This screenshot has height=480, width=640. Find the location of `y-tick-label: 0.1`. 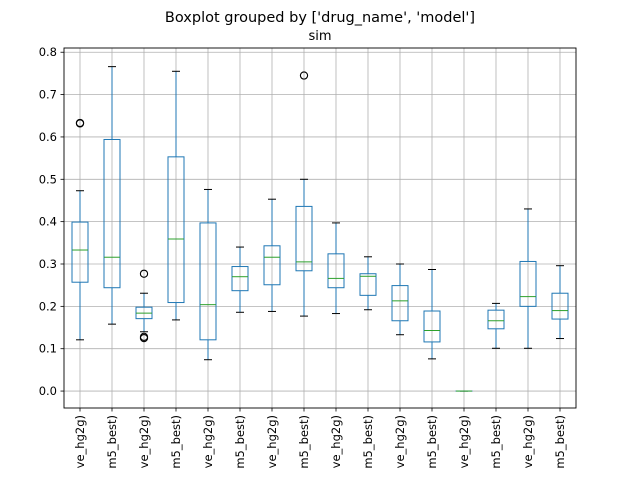

y-tick-label: 0.1 is located at coordinates (48, 349).